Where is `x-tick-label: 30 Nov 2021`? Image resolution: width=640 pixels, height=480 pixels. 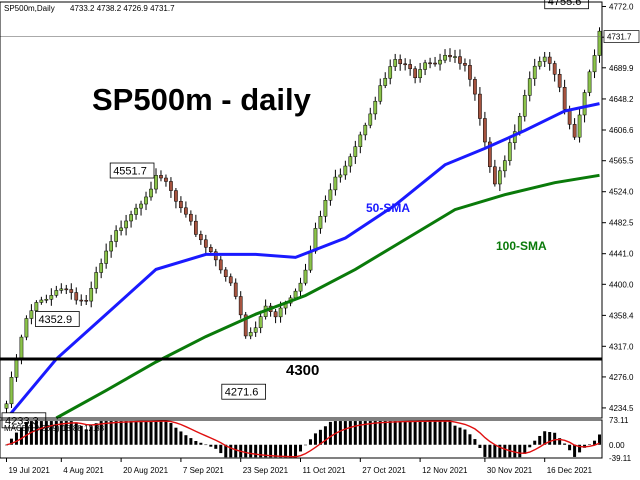 x-tick-label: 30 Nov 2021 is located at coordinates (510, 470).